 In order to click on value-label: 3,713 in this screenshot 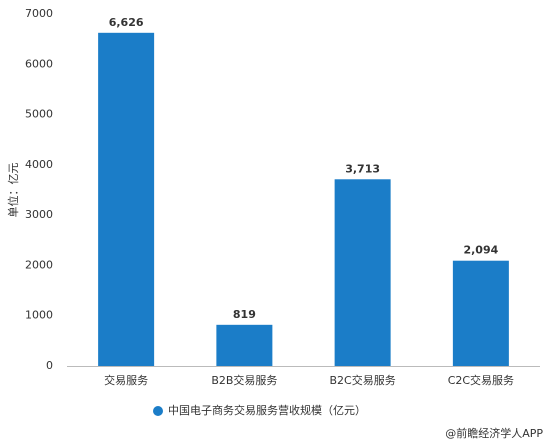, I will do `click(362, 168)`.